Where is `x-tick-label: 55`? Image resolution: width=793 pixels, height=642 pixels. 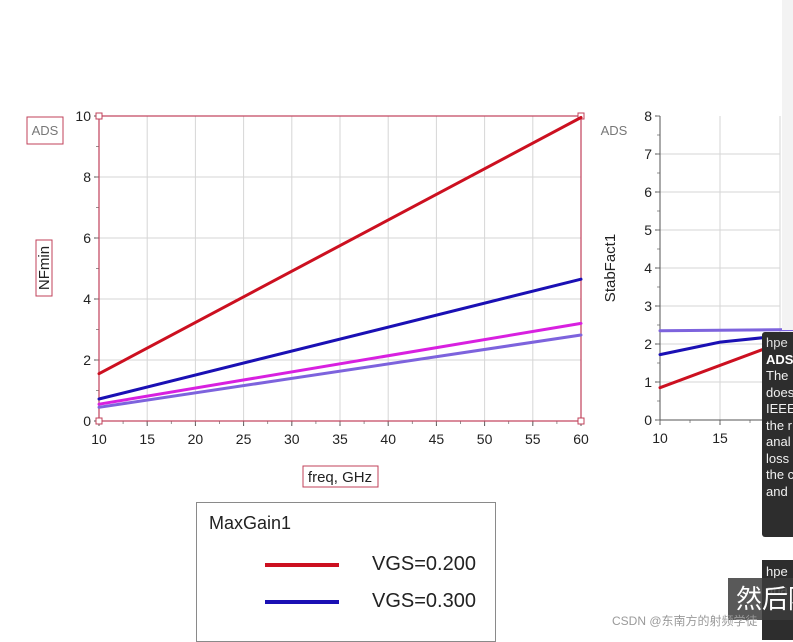 x-tick-label: 55 is located at coordinates (533, 439).